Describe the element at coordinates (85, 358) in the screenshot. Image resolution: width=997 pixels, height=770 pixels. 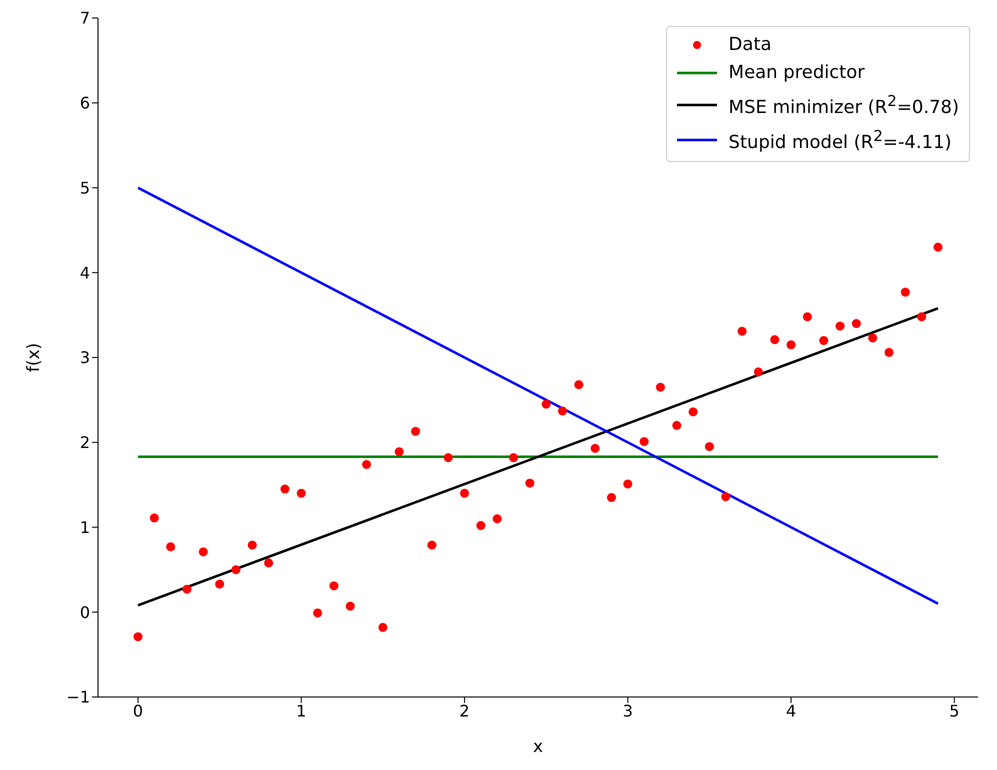
I see `y-tick-label: 3` at that location.